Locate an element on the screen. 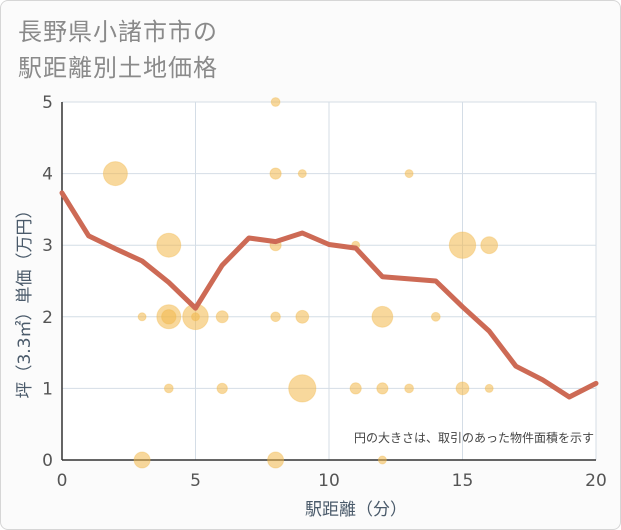  chart-title-line-2: 駅距離別土地価格 is located at coordinates (118, 68).